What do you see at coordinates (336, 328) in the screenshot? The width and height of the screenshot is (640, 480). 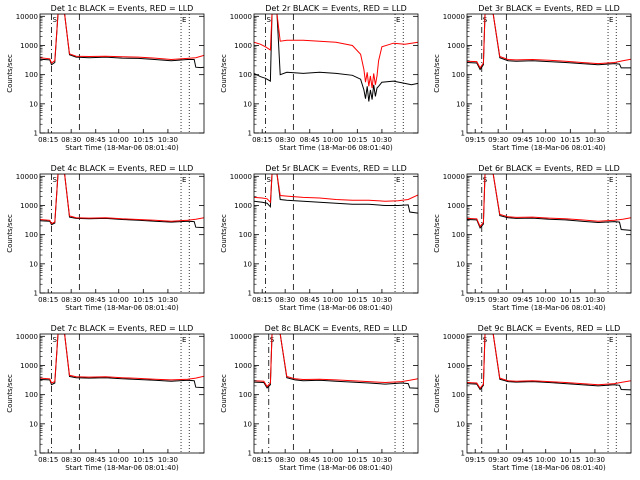 I see `panel-title: Det 8c BLACK = Events, RED = LLD` at bounding box center [336, 328].